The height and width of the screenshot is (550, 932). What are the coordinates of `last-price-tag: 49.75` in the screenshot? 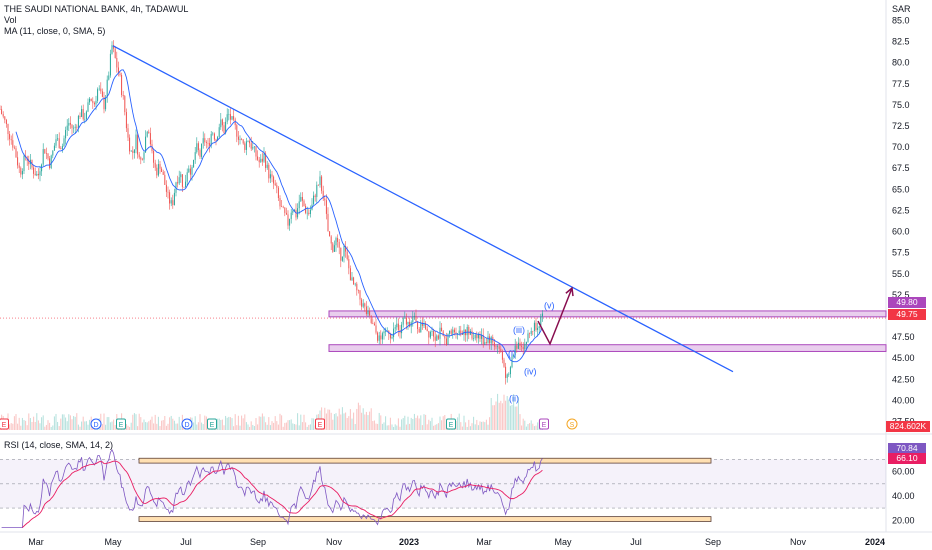 It's located at (907, 314).